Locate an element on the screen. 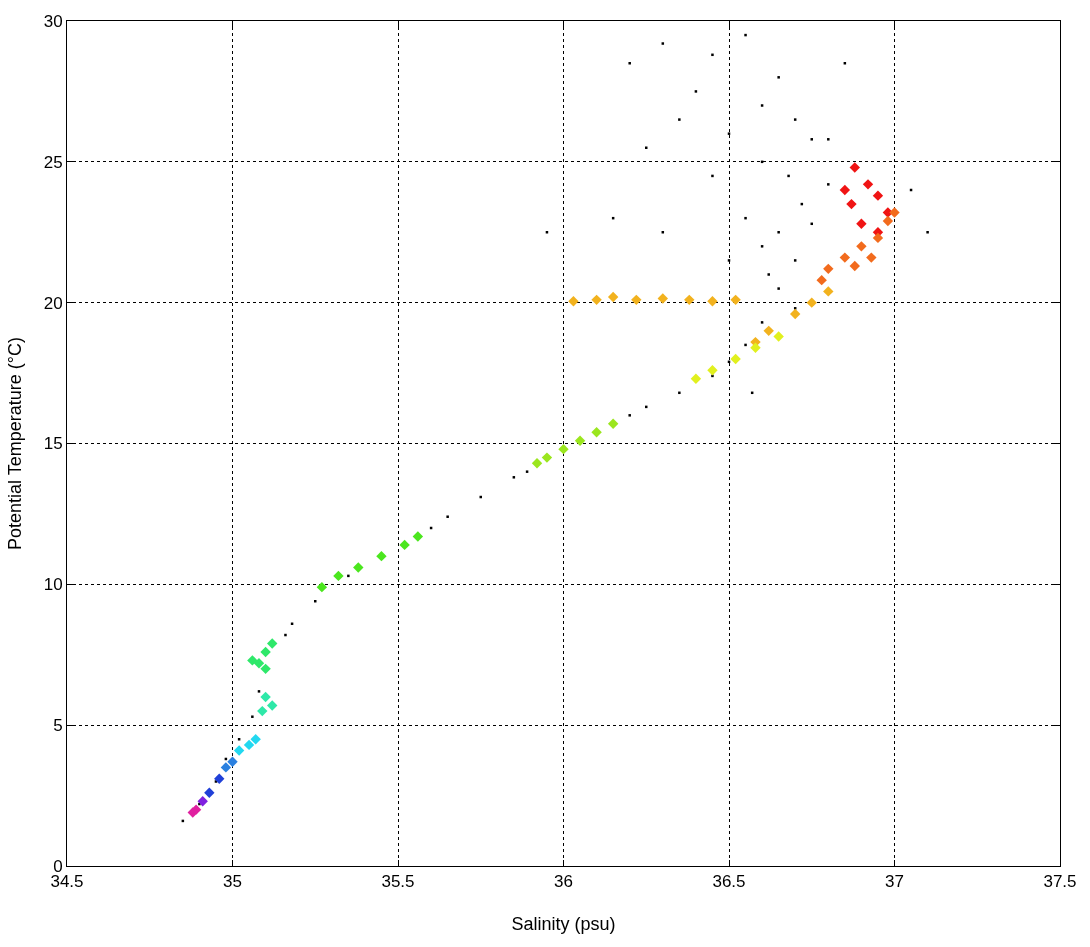  y-tick-label: 25 is located at coordinates (53, 162).